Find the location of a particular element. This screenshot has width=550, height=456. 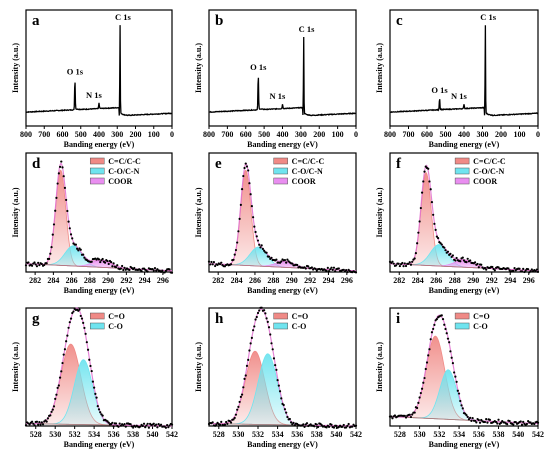

peak-label: C 1s is located at coordinates (488, 17).